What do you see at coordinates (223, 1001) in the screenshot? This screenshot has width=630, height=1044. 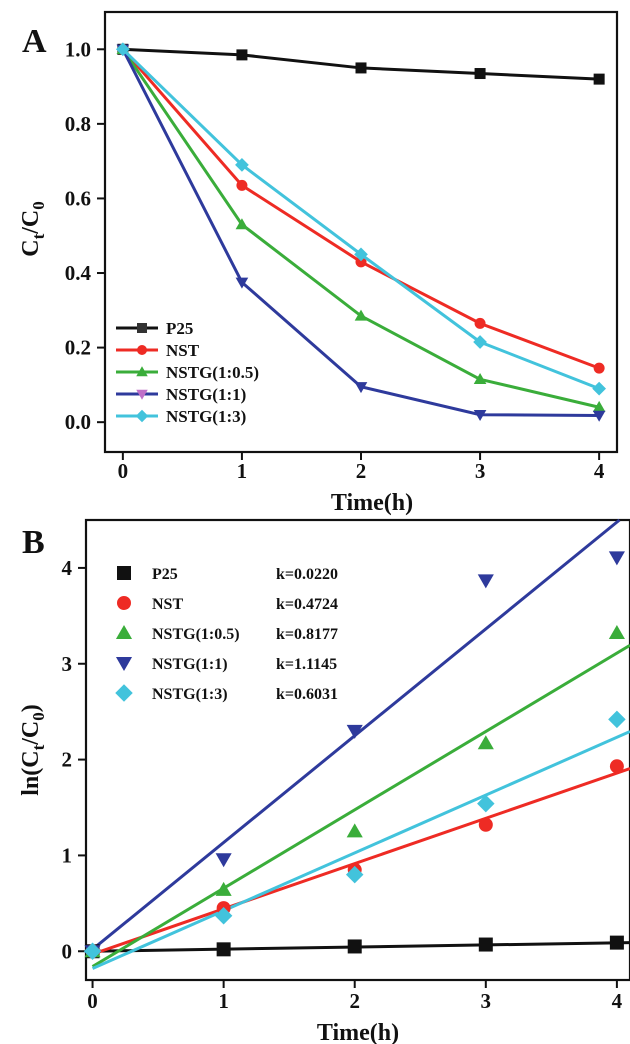 I see `panel-b-x-tick-label: 1` at bounding box center [223, 1001].